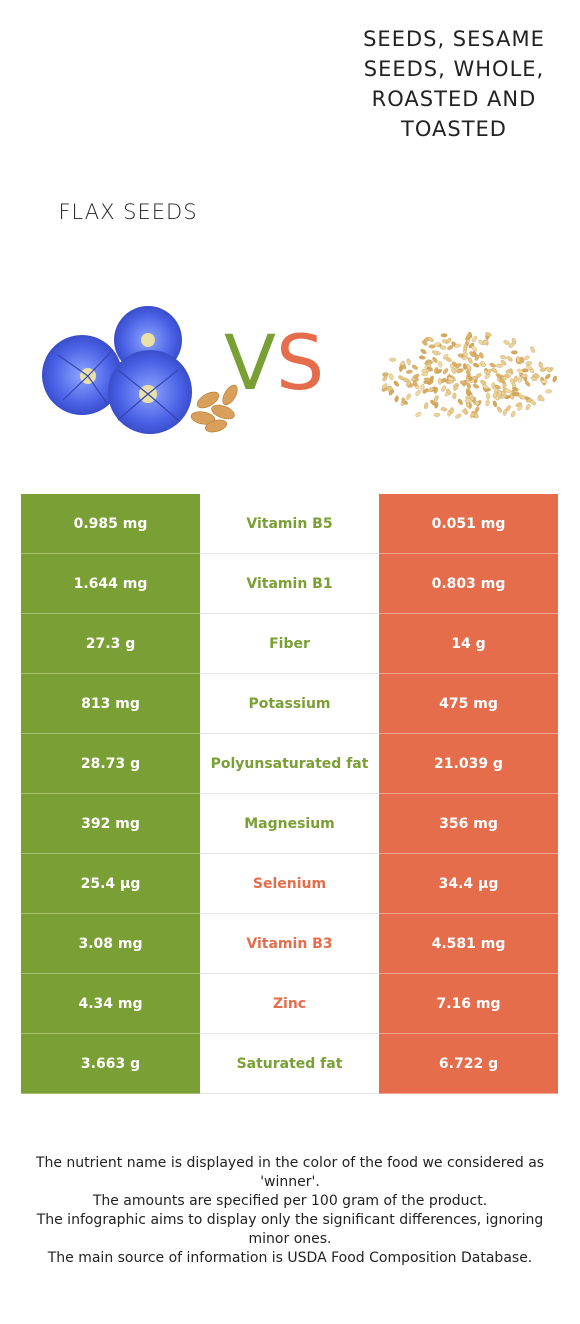 The width and height of the screenshot is (580, 1324). What do you see at coordinates (110, 524) in the screenshot?
I see `left-value: 0.985 mg` at bounding box center [110, 524].